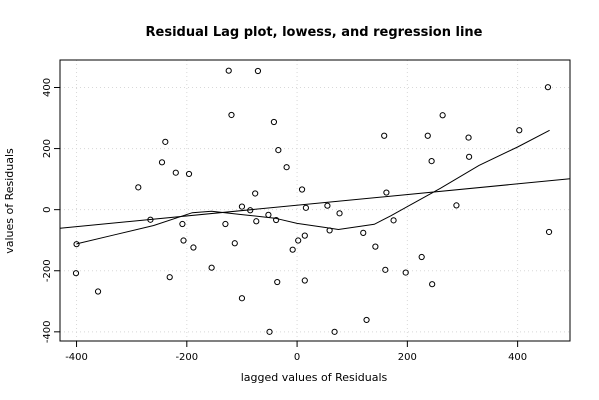 This screenshot has height=400, width=599. I want to click on x-axis: -400 -200 0 200 400, so click(296, 352).